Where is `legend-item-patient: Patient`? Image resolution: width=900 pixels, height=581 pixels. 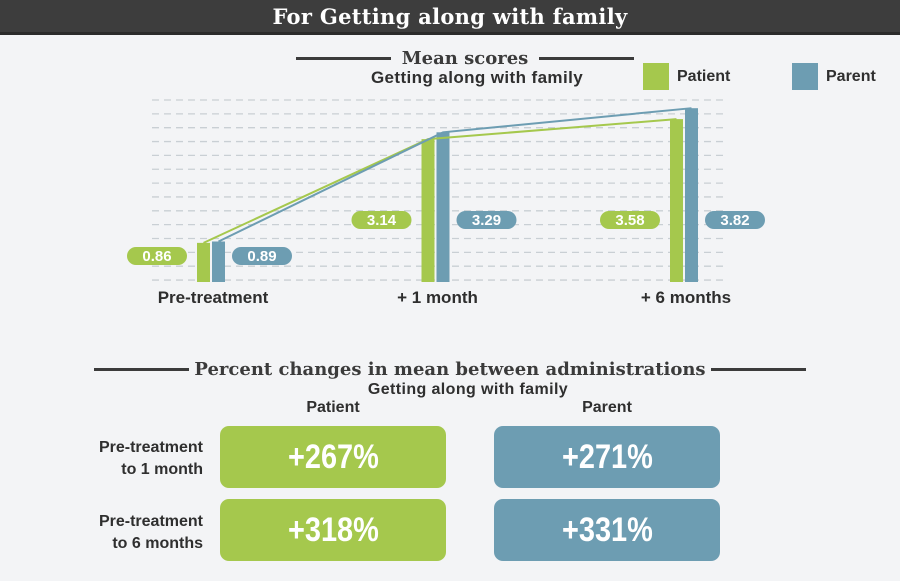
legend-item-patient: Patient is located at coordinates (686, 76).